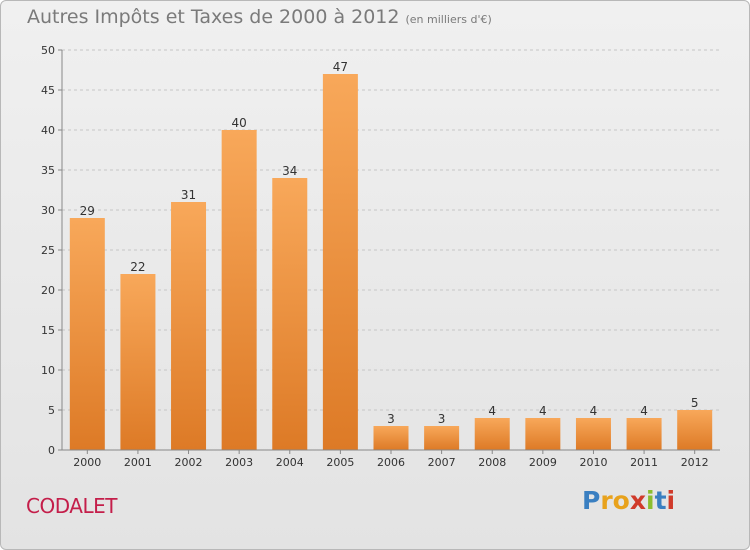  What do you see at coordinates (239, 123) in the screenshot?
I see `data-label-2003: 40` at bounding box center [239, 123].